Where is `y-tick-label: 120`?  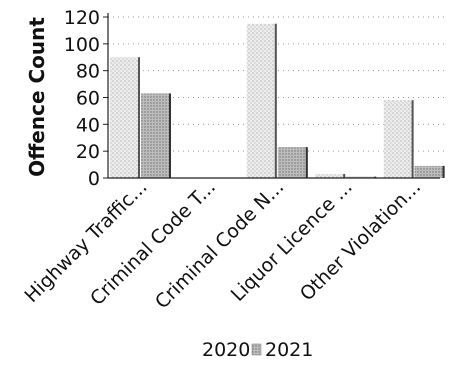
y-tick-label: 120 is located at coordinates (82, 18).